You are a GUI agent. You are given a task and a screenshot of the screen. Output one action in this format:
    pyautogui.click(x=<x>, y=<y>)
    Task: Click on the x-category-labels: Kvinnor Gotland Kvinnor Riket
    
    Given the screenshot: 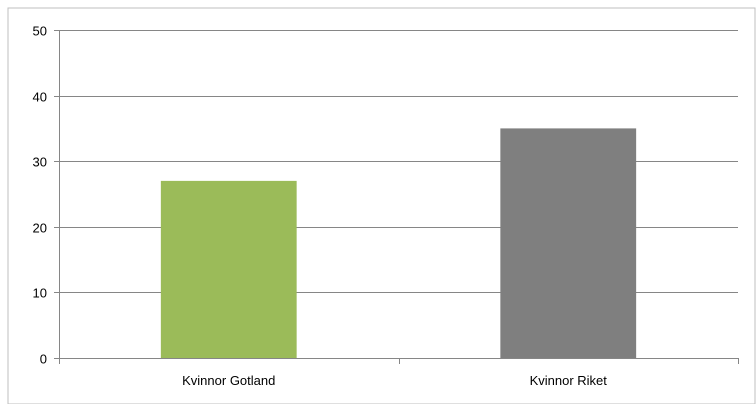 What is the action you would take?
    pyautogui.click(x=394, y=380)
    